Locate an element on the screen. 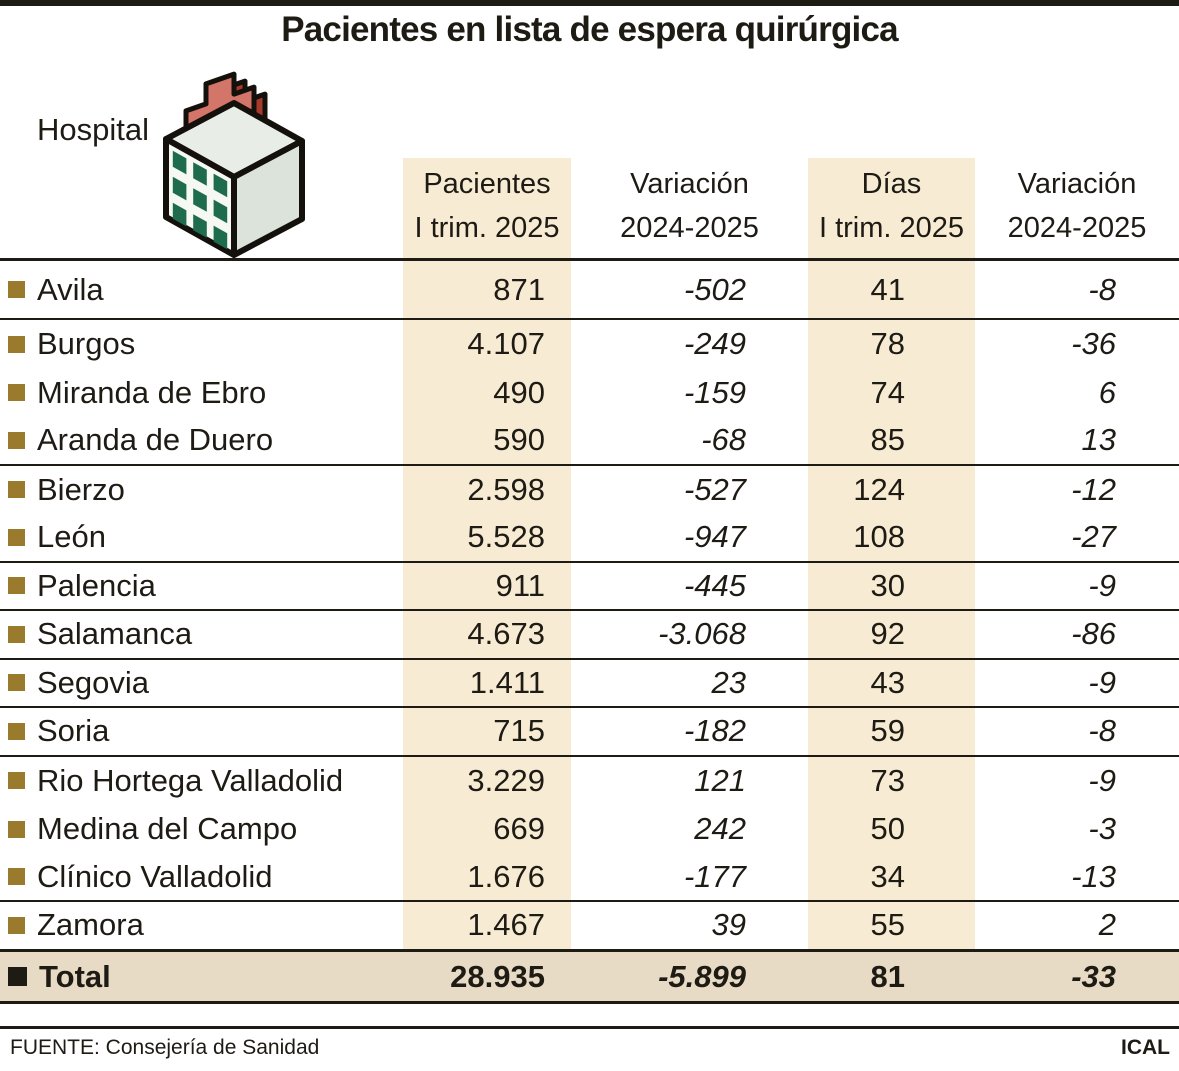 Image resolution: width=1179 pixels, height=1071 pixels. hospital-name: Burgos is located at coordinates (86, 344).